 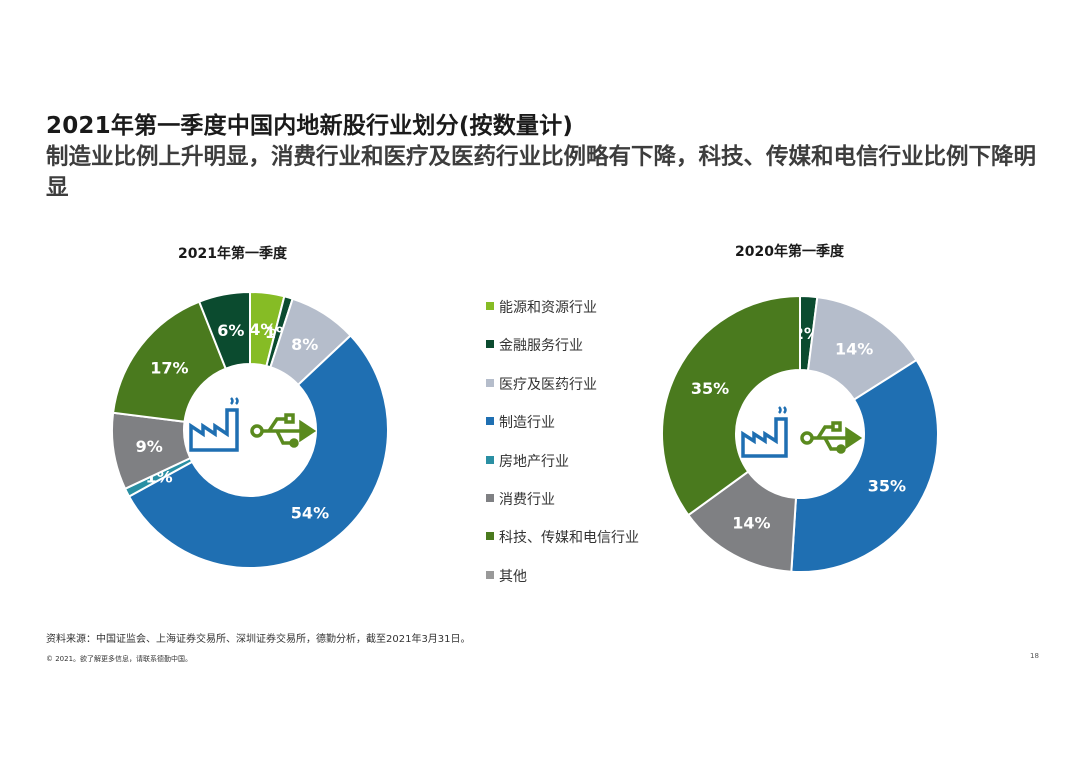 I want to click on slice-label: 6%, so click(x=230, y=330).